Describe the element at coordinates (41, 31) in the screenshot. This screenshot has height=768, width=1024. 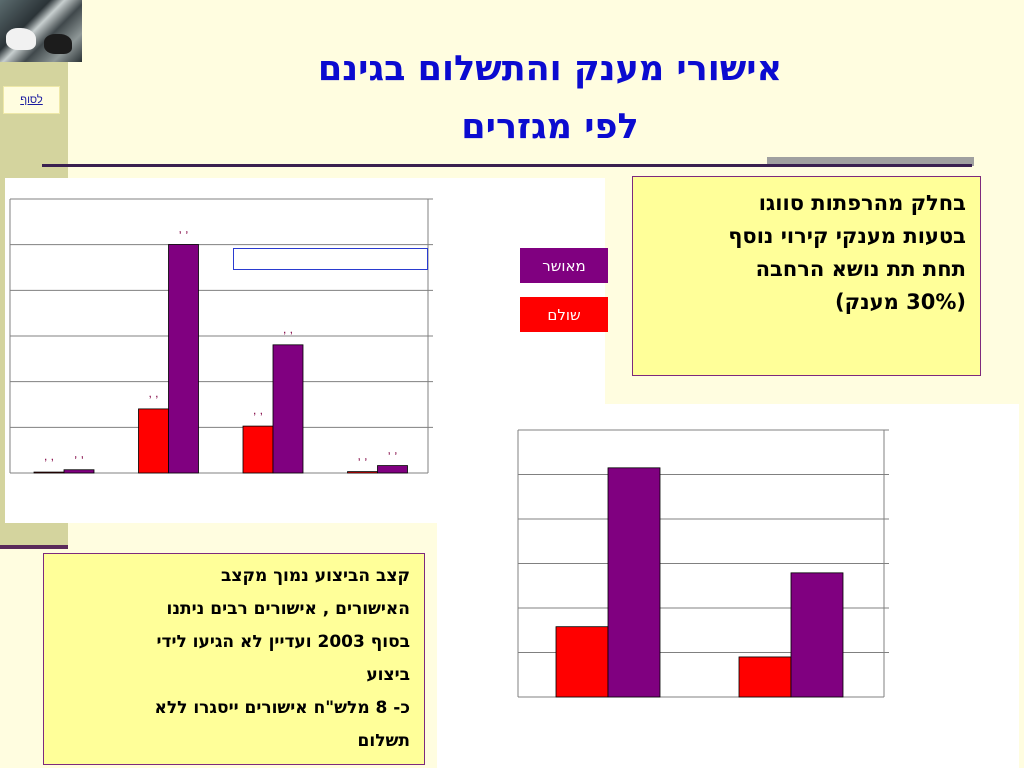
I see `dairy-farm-photo` at that location.